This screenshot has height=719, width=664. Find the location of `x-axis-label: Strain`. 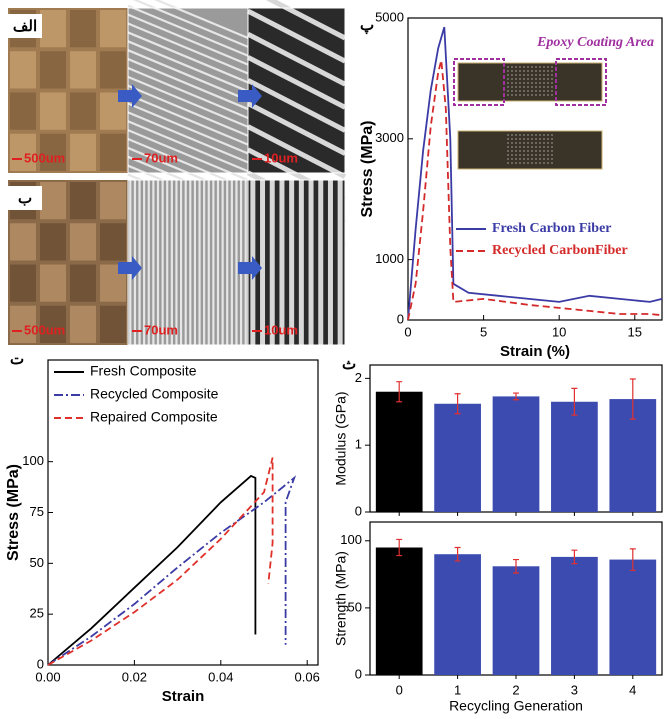

x-axis-label: Strain is located at coordinates (183, 696).